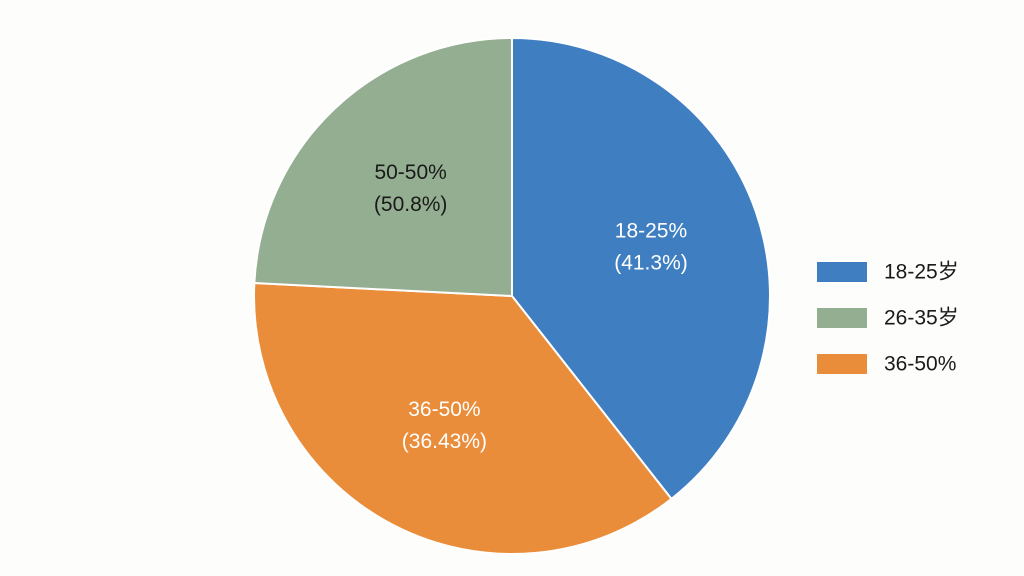 Image resolution: width=1024 pixels, height=576 pixels. I want to click on slice-label: 18-25%, so click(651, 230).